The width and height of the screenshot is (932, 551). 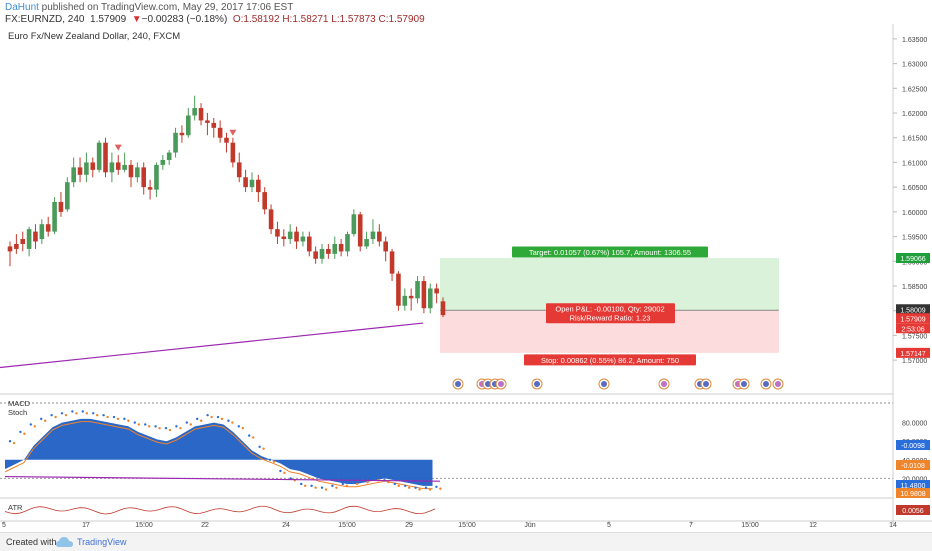 What do you see at coordinates (64, 542) in the screenshot?
I see `tradingview-cloud-icon` at bounding box center [64, 542].